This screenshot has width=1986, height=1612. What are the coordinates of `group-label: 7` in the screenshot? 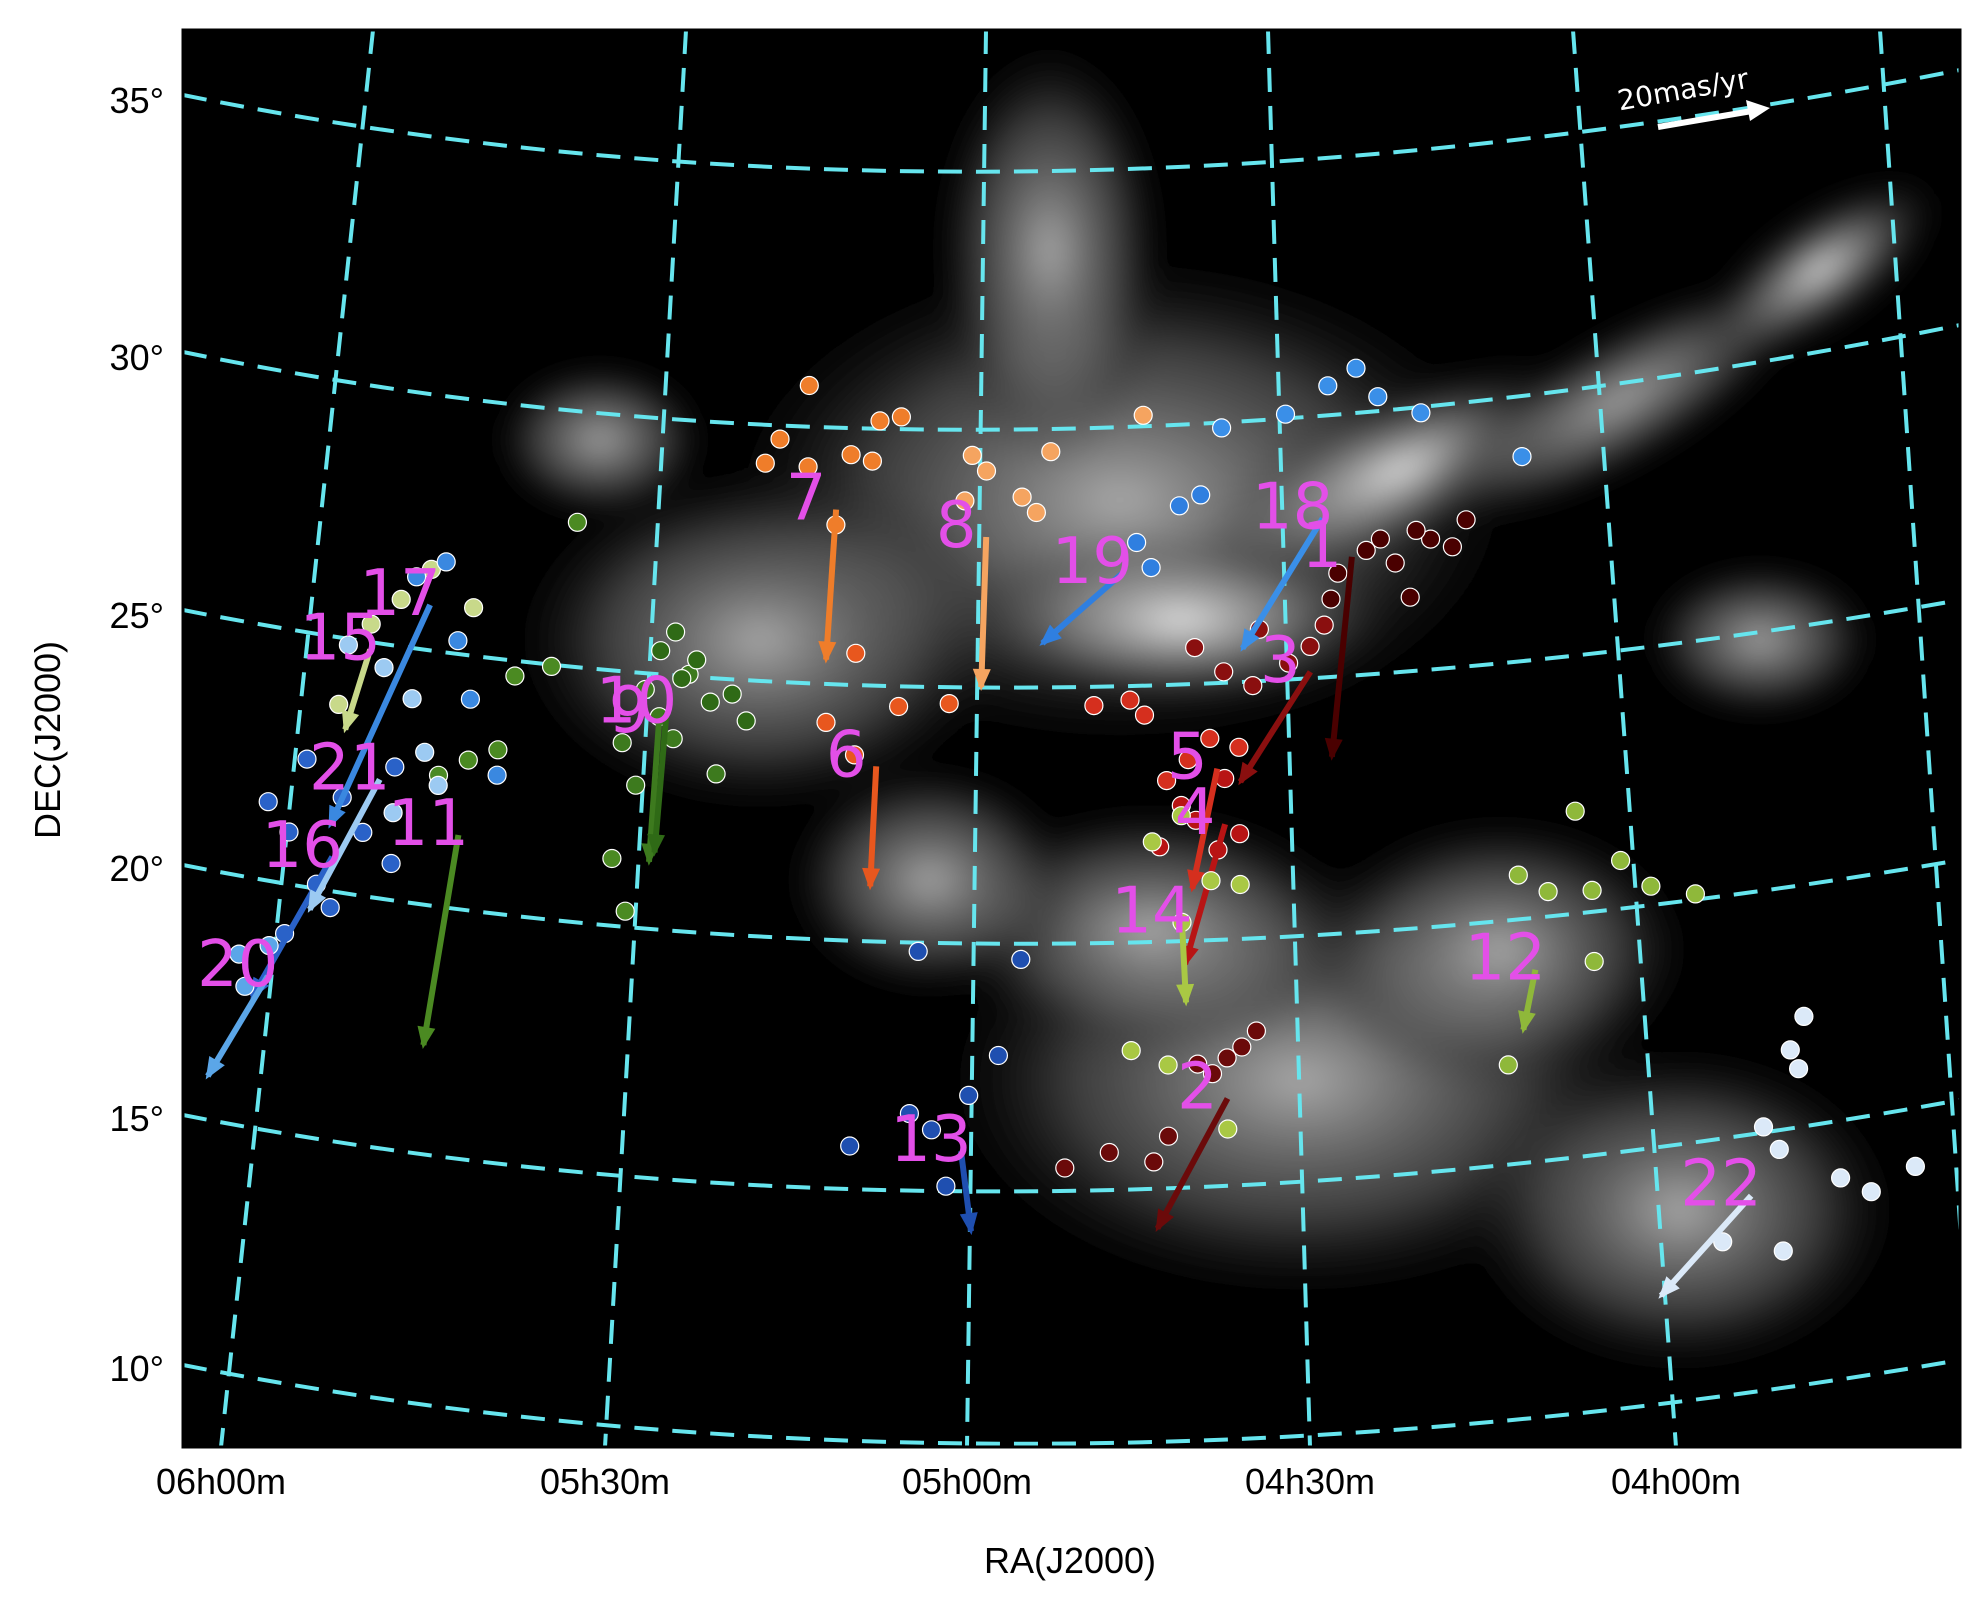 It's located at (806, 499).